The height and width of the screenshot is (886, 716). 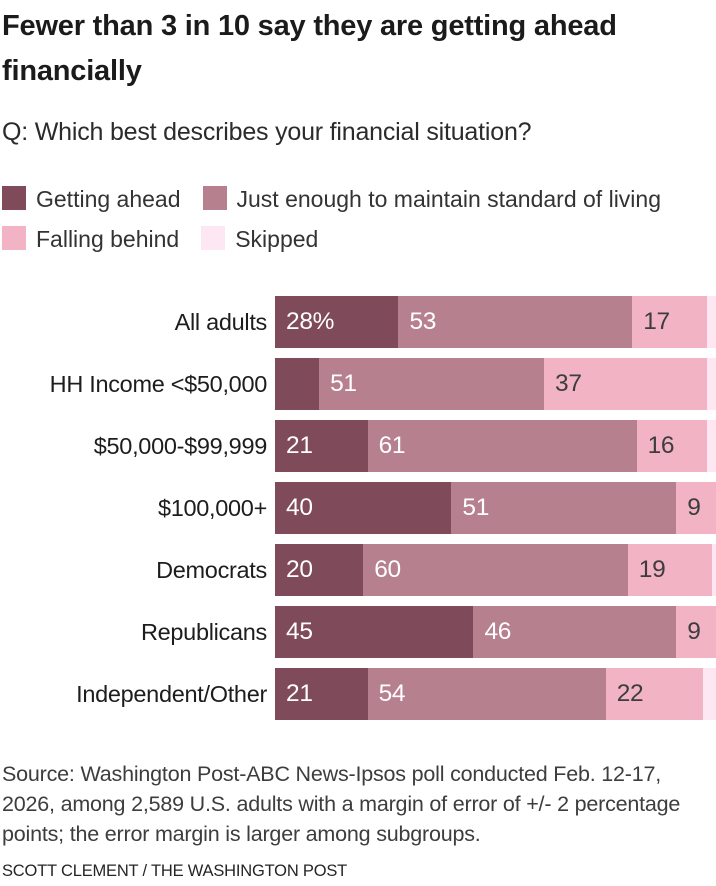 I want to click on chart-row: Republicans 45 46 9, so click(x=359, y=632).